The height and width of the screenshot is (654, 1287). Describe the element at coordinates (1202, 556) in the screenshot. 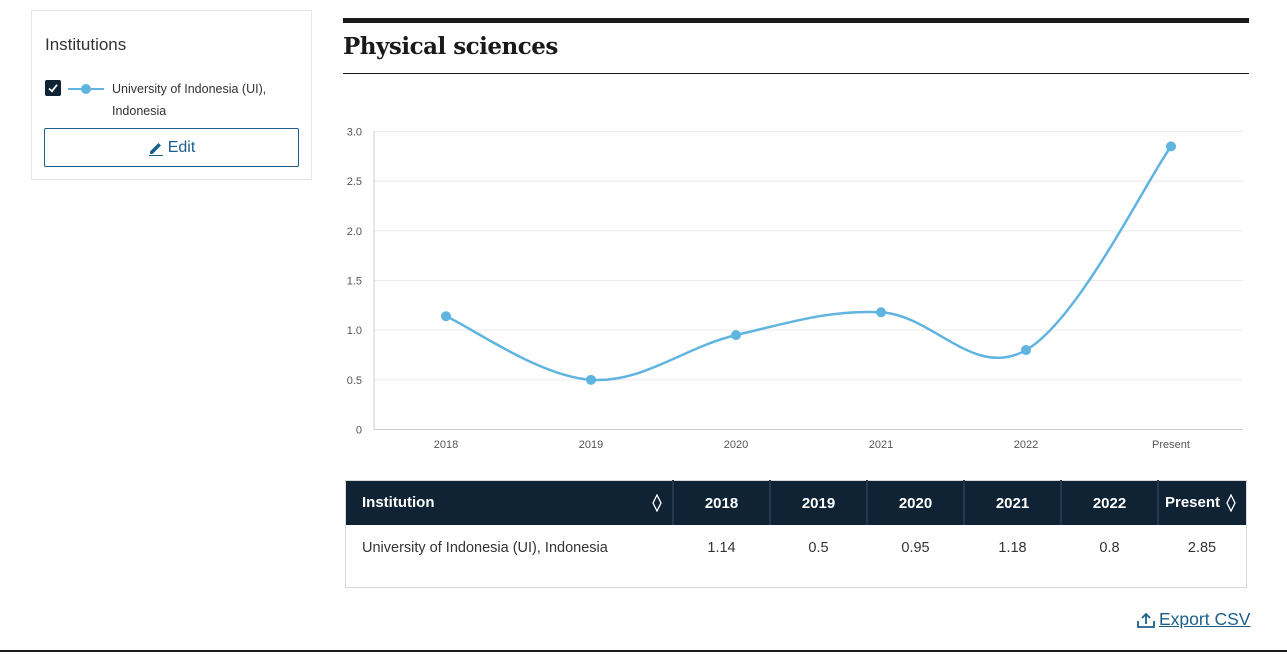

I see `value-cell-present: 2.85` at that location.